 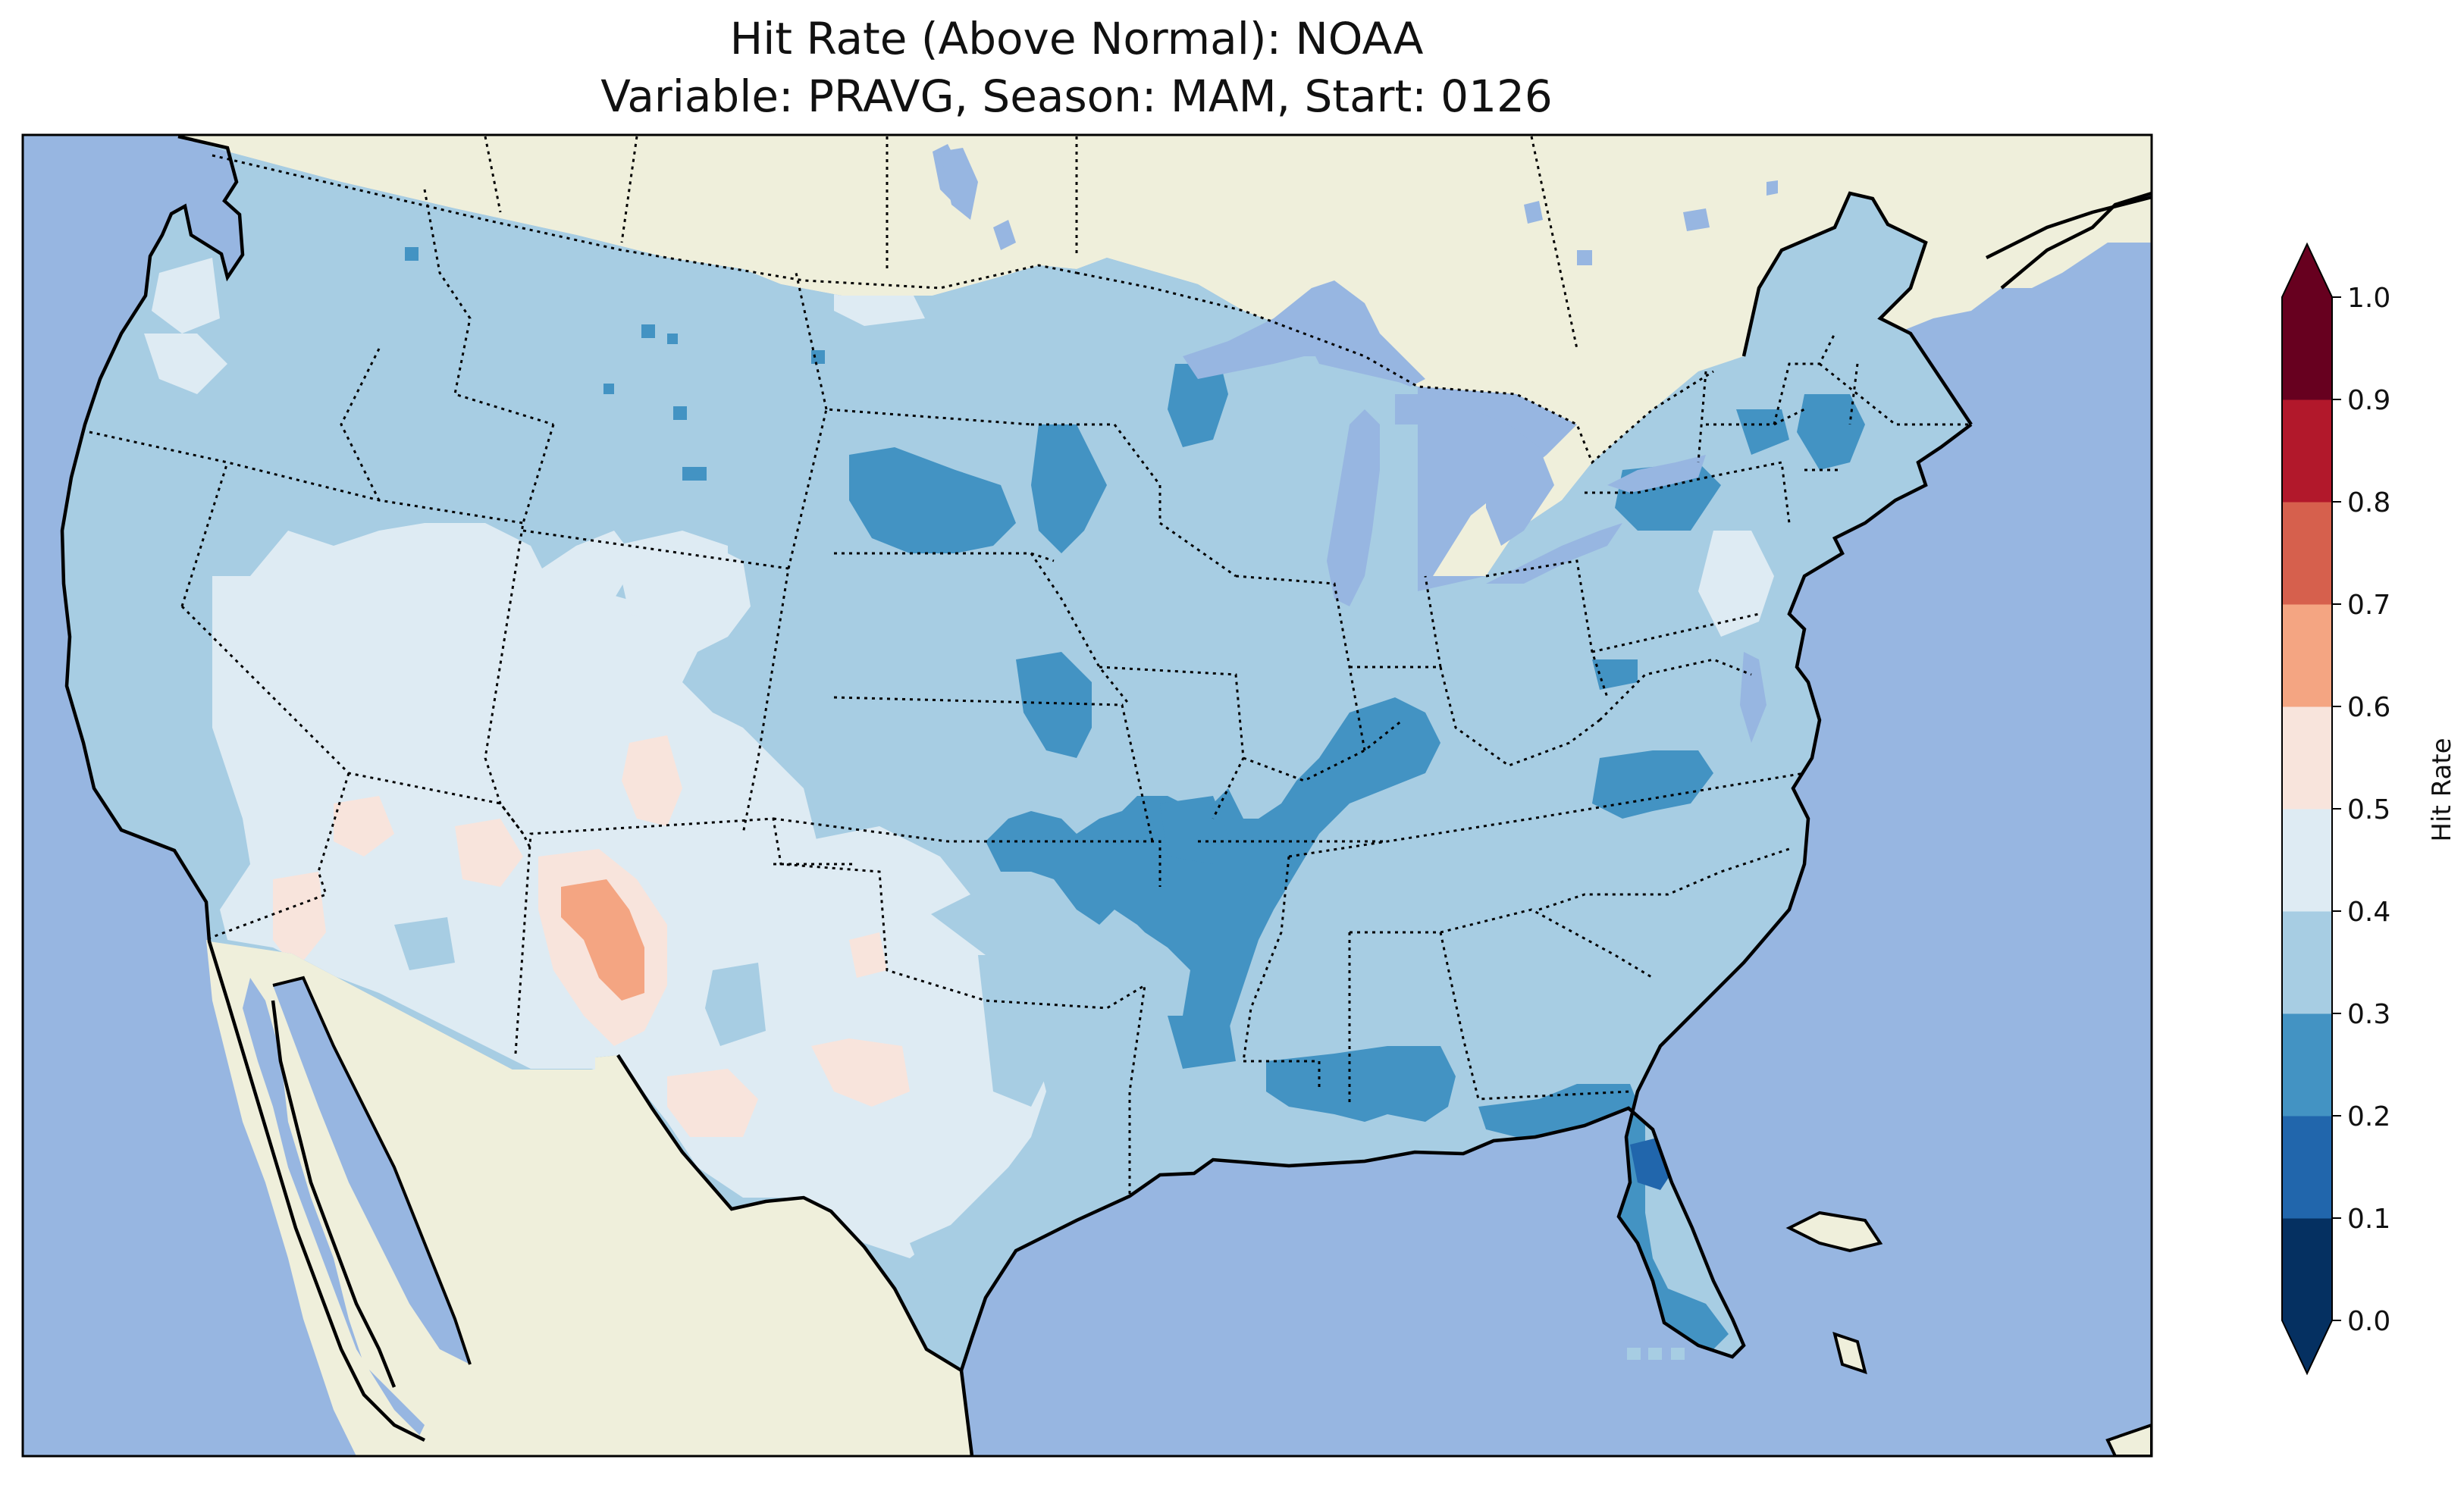 I want to click on colorbar-tick-label: 0.0, so click(x=2368, y=1321).